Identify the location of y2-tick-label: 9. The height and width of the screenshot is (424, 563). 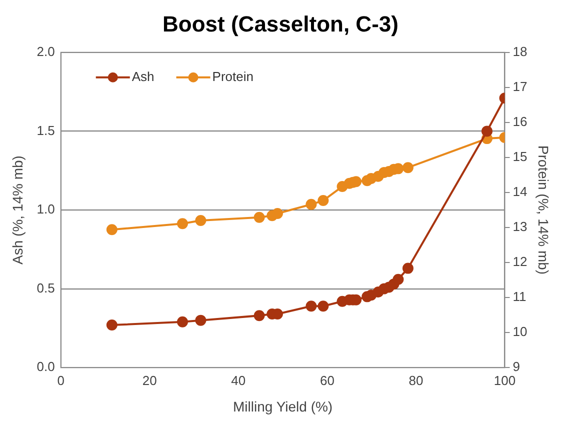
(516, 366).